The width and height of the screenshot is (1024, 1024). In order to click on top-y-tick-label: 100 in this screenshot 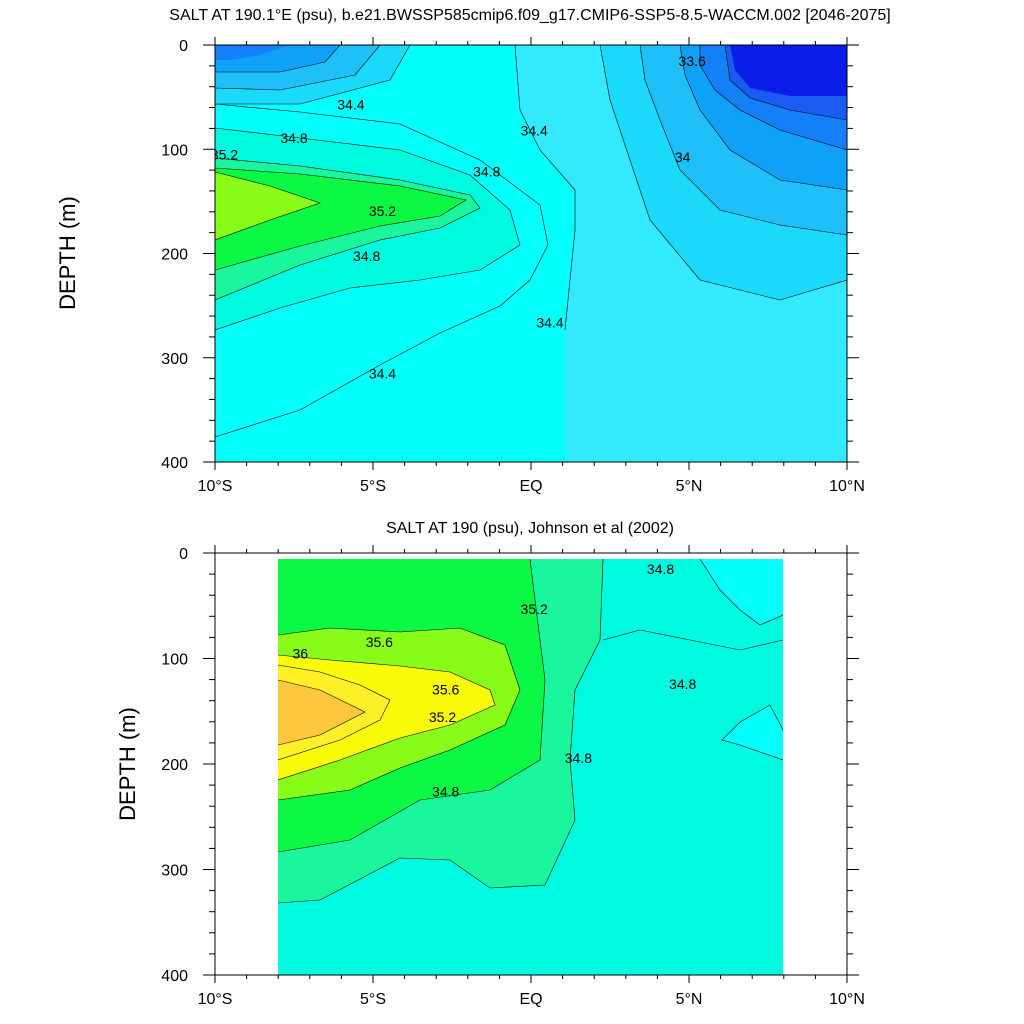, I will do `click(174, 150)`.